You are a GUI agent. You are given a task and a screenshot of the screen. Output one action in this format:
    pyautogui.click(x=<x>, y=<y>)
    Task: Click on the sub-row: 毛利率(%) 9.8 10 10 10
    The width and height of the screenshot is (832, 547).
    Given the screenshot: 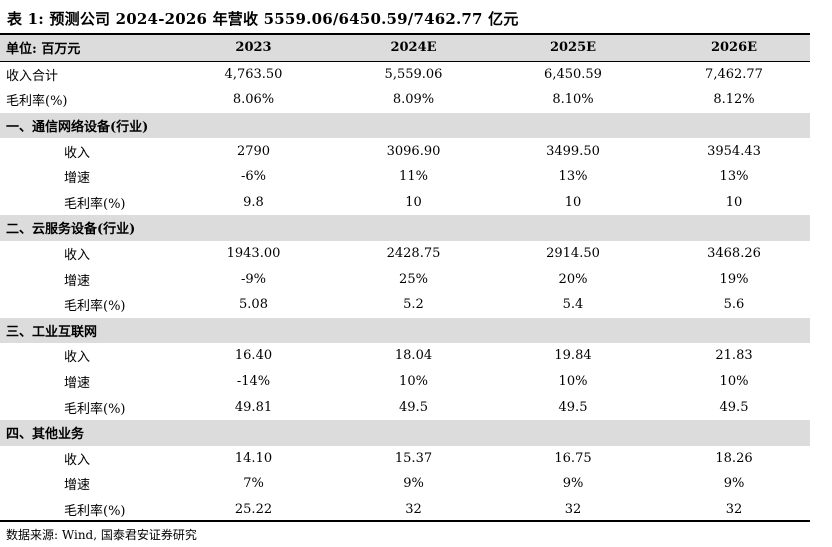 What is the action you would take?
    pyautogui.click(x=405, y=203)
    